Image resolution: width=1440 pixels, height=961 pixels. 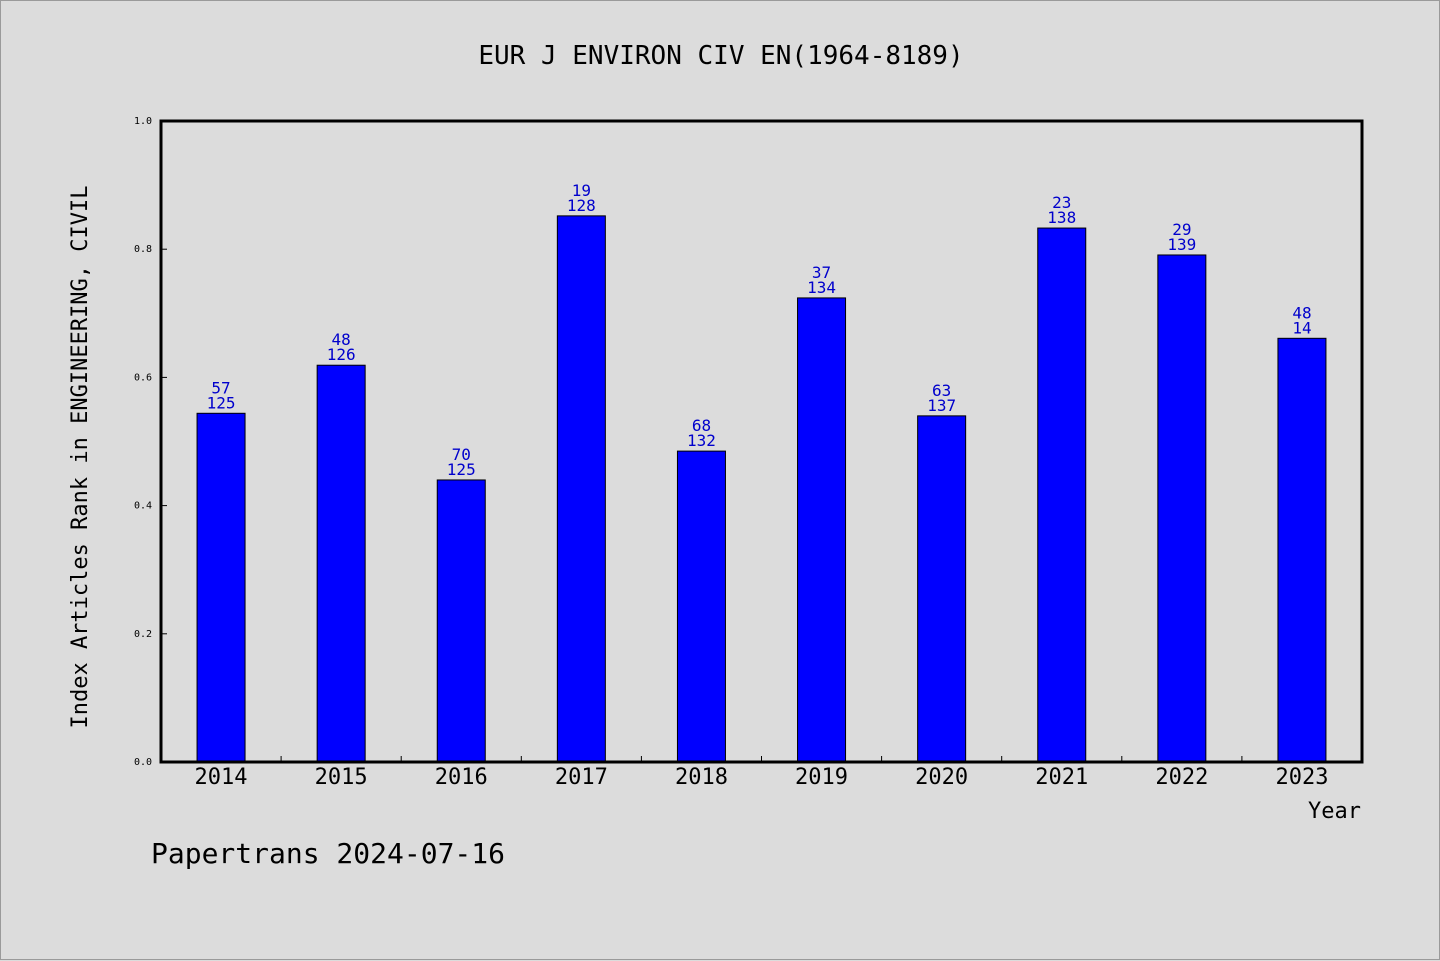 What do you see at coordinates (821, 287) in the screenshot?
I see `bar-label-bottom-2019: 134` at bounding box center [821, 287].